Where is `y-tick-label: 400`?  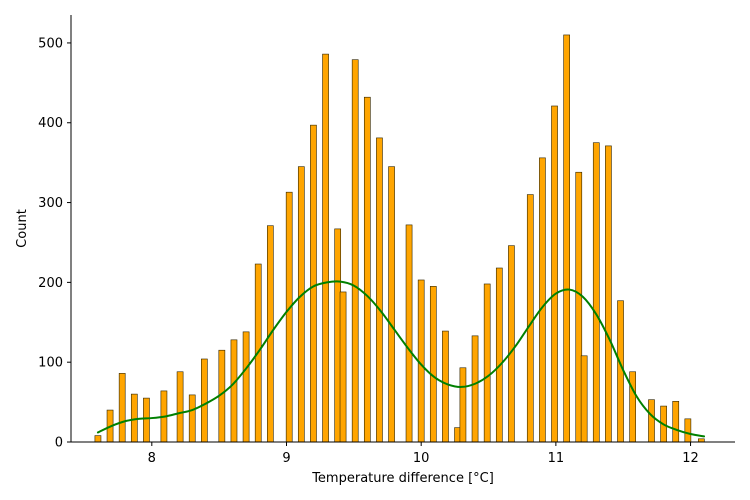
y-tick-label: 400 is located at coordinates (50, 123).